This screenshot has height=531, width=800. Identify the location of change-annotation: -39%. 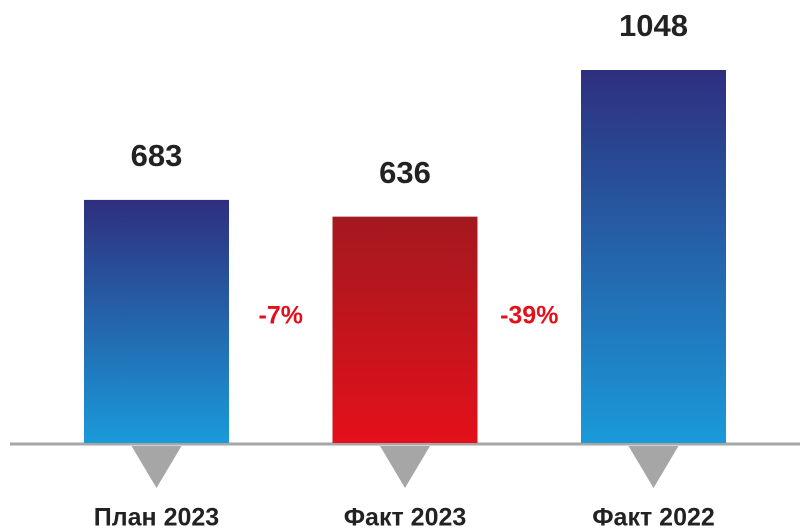
(529, 316).